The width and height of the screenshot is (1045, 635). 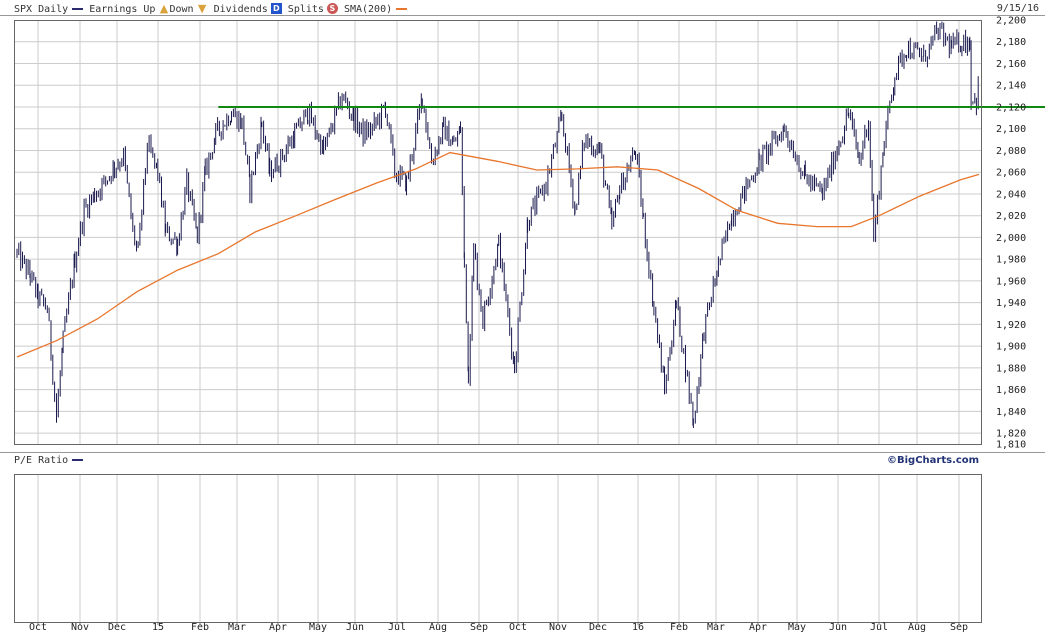 What do you see at coordinates (276, 8) in the screenshot?
I see `d-square-icon: D` at bounding box center [276, 8].